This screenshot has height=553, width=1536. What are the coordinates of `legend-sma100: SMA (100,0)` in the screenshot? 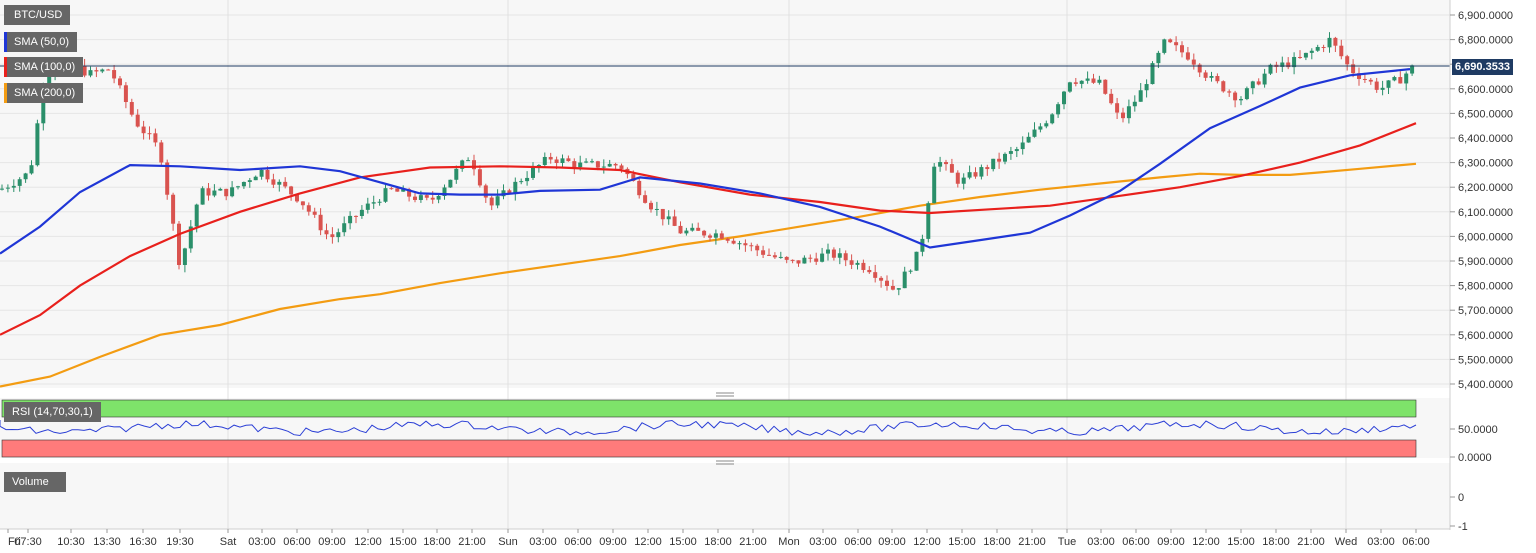 It's located at (44, 67).